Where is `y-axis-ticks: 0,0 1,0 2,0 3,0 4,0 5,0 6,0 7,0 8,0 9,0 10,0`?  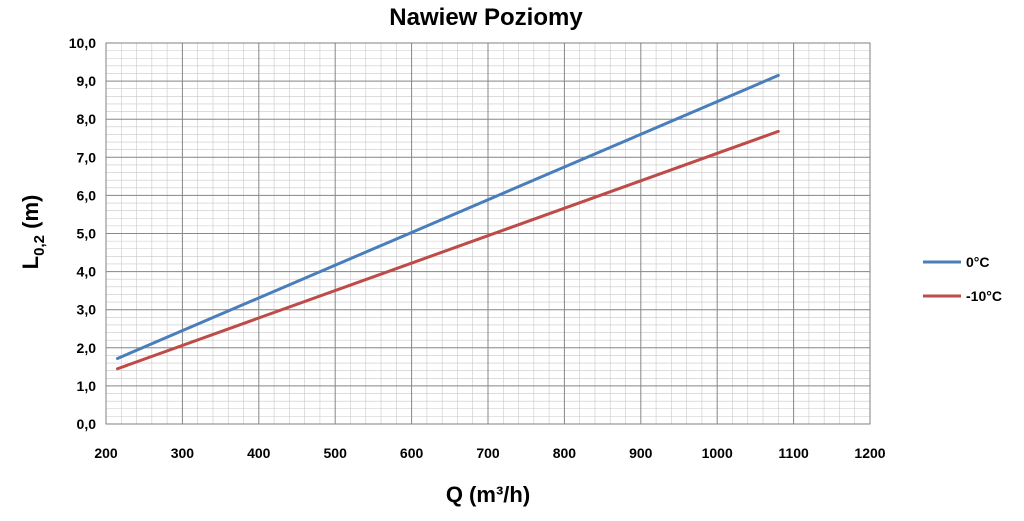
y-axis-ticks: 0,0 1,0 2,0 3,0 4,0 5,0 6,0 7,0 8,0 9,0 10,0 is located at coordinates (82, 233).